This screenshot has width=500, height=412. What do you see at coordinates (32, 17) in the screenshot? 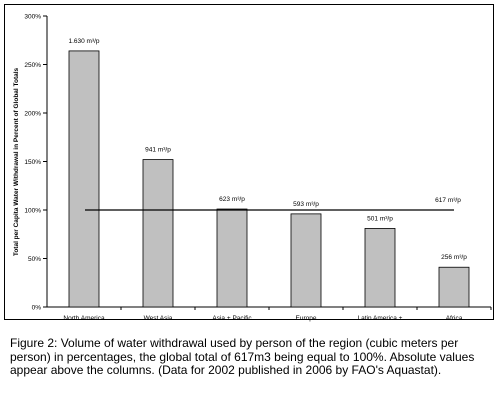
I see `y-tick-label: 300%` at bounding box center [32, 17].